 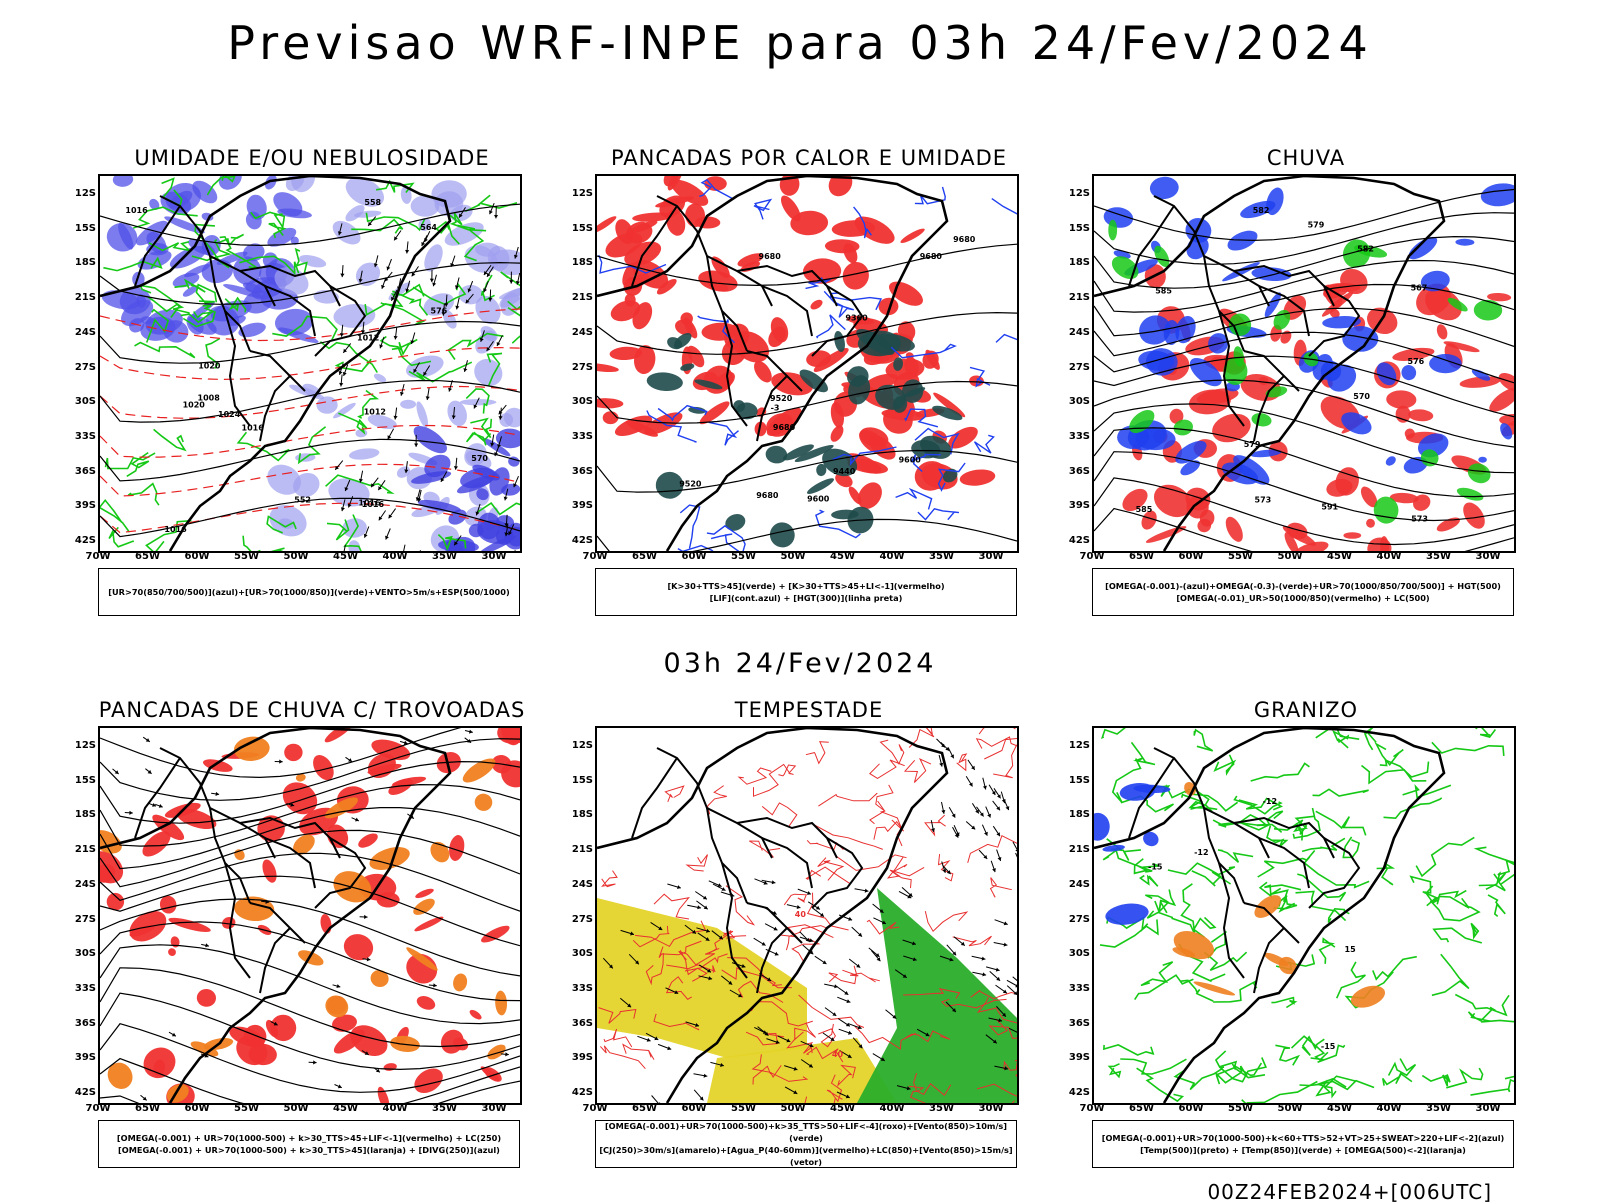 What do you see at coordinates (147, 1108) in the screenshot?
I see `lon-tick-label: 65W` at bounding box center [147, 1108].